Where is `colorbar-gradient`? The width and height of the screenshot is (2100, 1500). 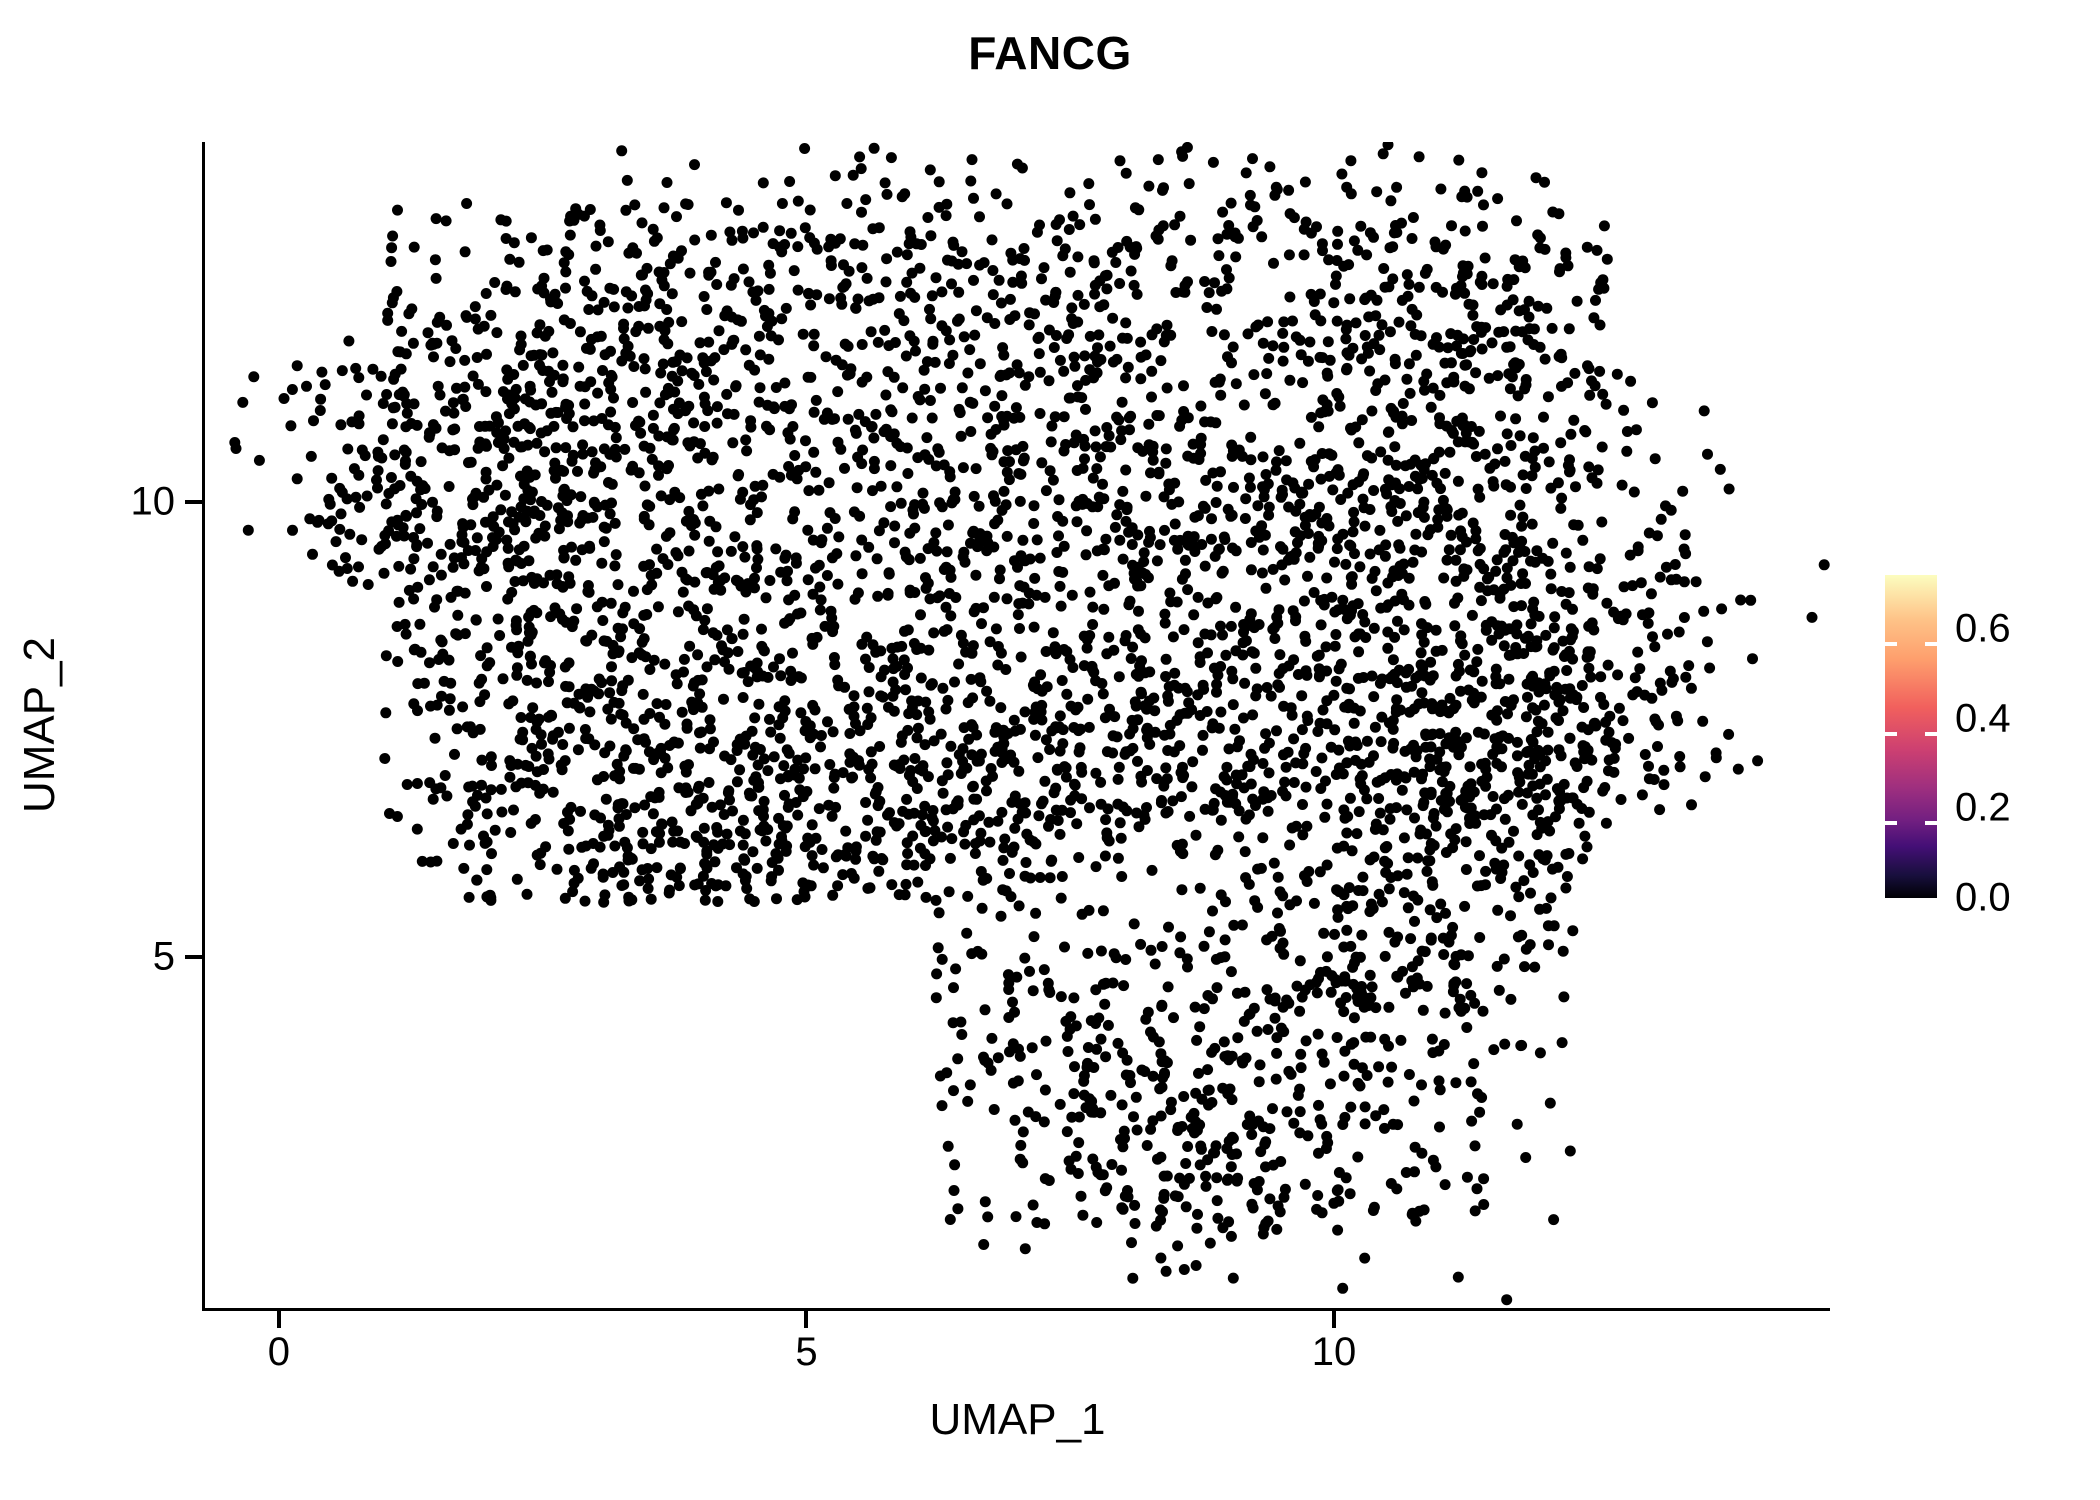
colorbar-gradient is located at coordinates (1911, 736).